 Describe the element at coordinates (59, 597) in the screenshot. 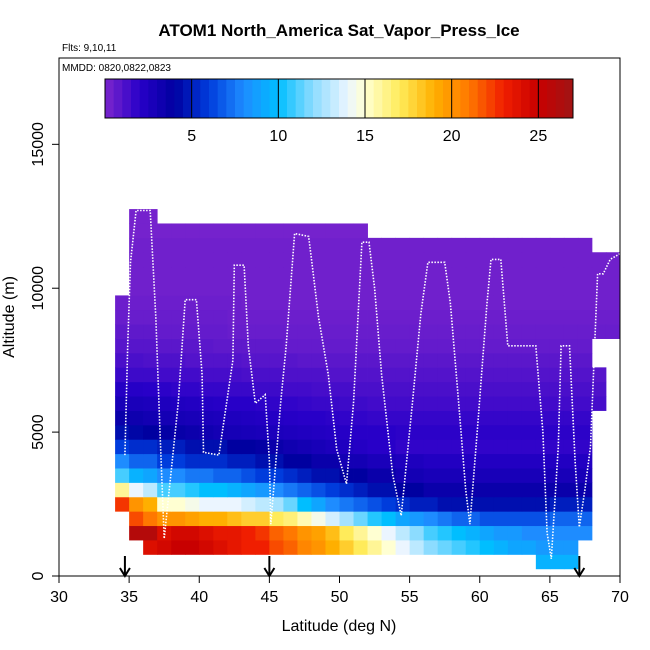

I see `x-tick-label: 30` at that location.